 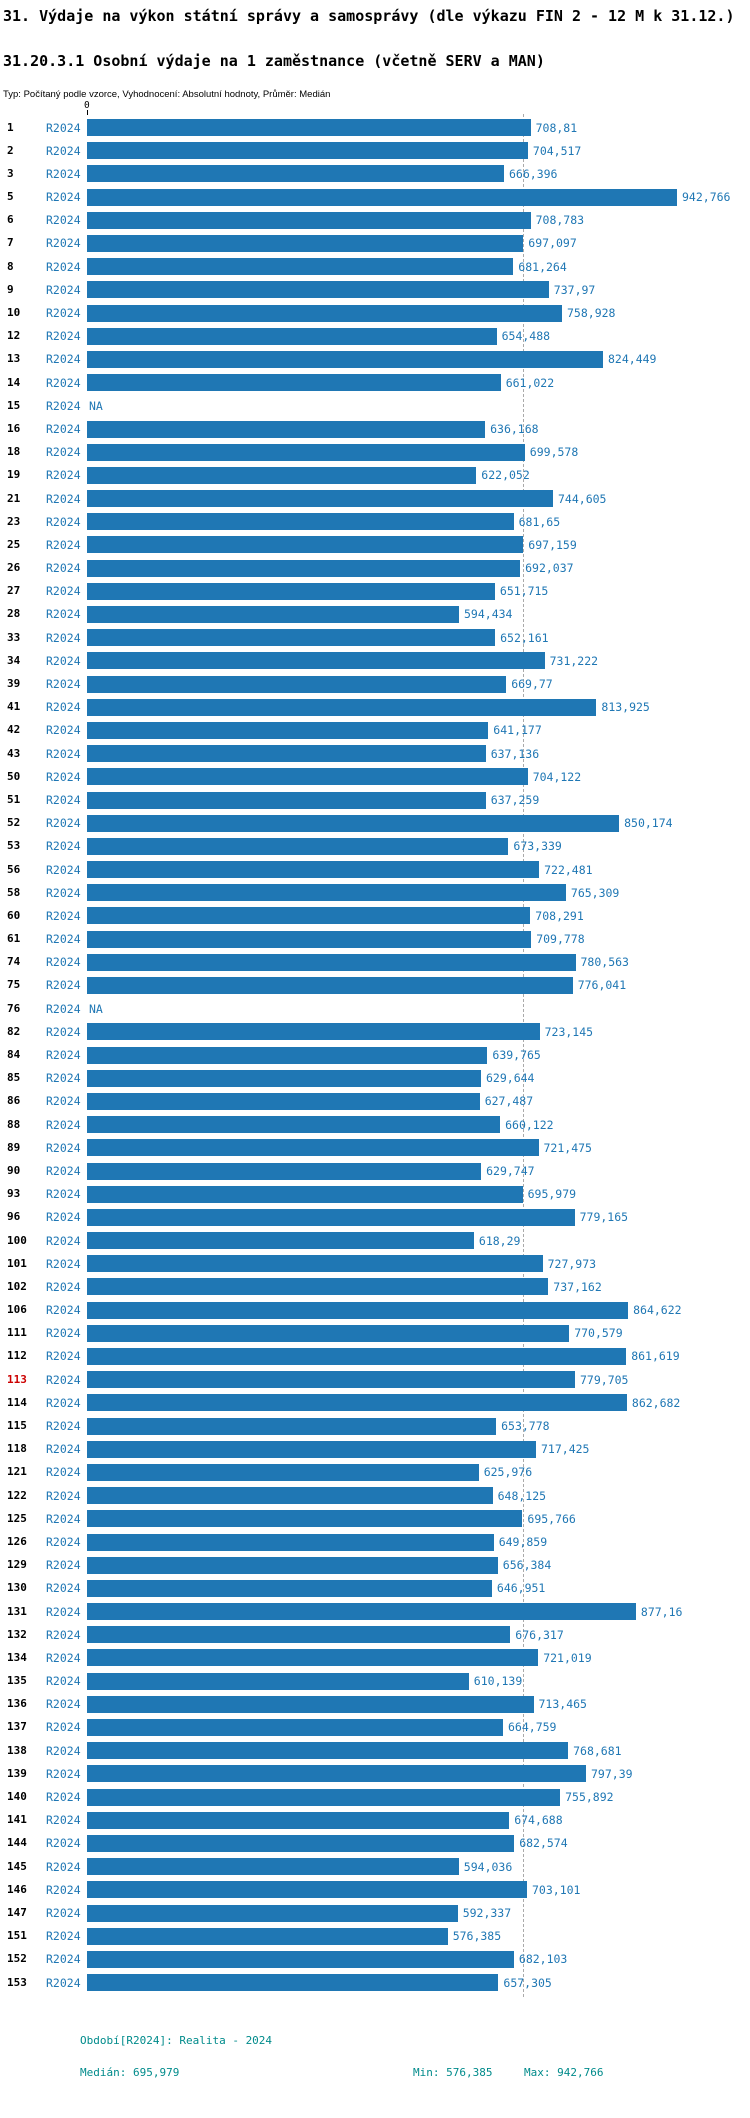 What do you see at coordinates (10, 197) in the screenshot?
I see `row-number: 5` at bounding box center [10, 197].